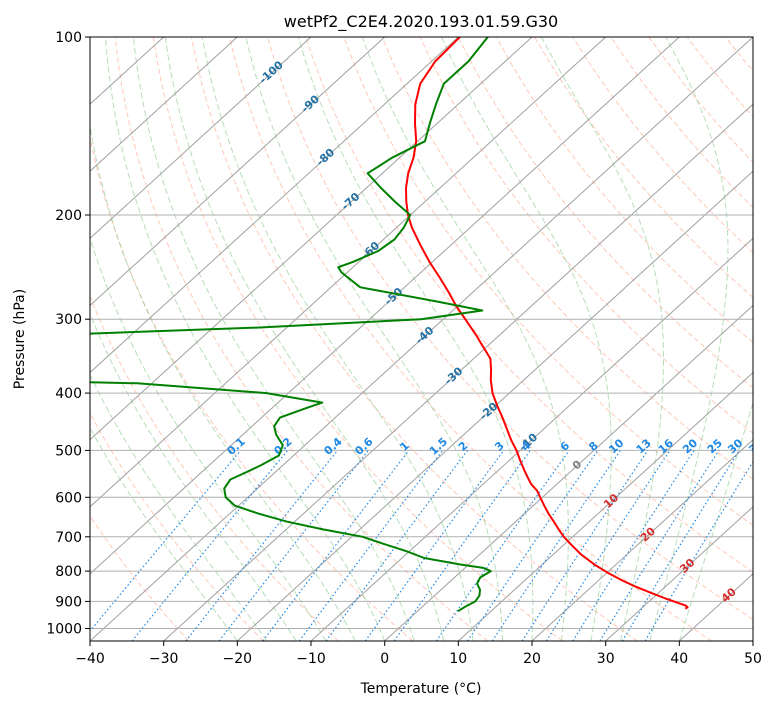  Describe the element at coordinates (68, 451) in the screenshot. I see `y-tick-label: 500` at that location.